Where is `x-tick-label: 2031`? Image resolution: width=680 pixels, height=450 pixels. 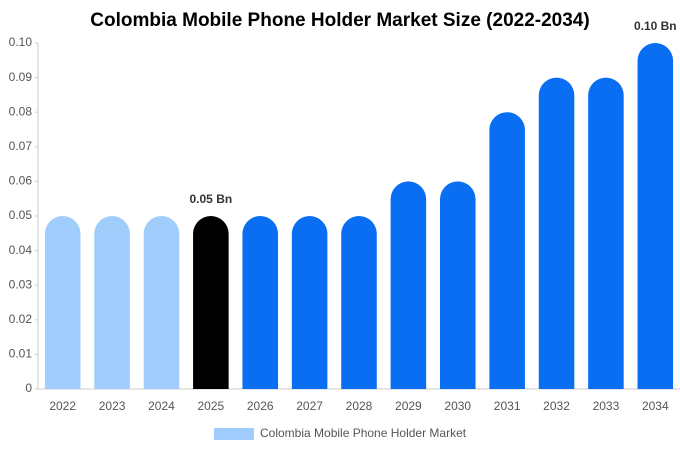 x-tick-label: 2031 is located at coordinates (507, 406).